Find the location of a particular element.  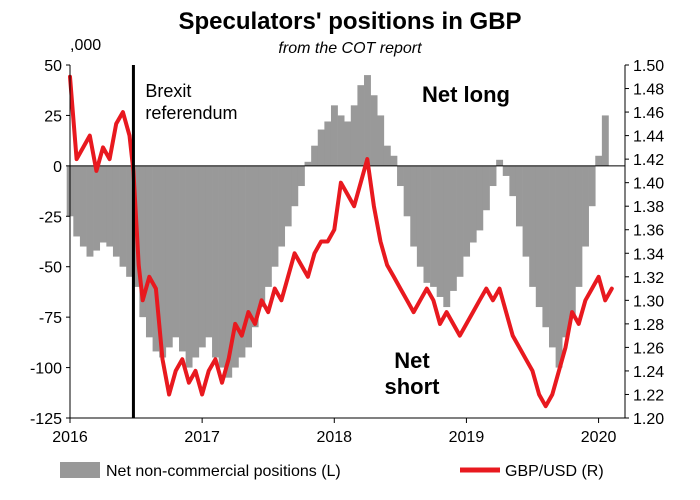

left-tick-label: 0 is located at coordinates (57, 167).